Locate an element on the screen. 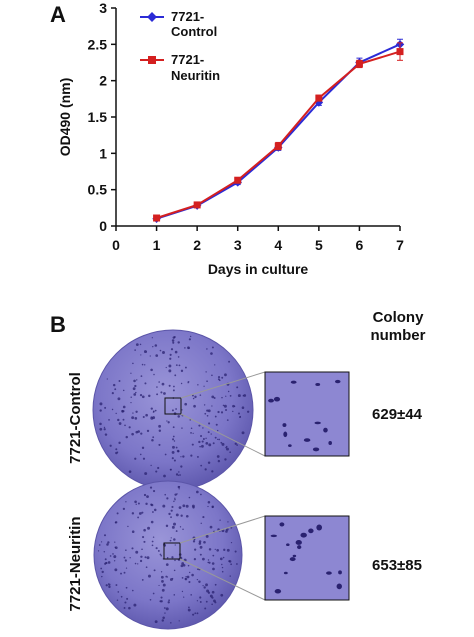 The width and height of the screenshot is (474, 637). colony-count-control: 629±44 is located at coordinates (397, 414).